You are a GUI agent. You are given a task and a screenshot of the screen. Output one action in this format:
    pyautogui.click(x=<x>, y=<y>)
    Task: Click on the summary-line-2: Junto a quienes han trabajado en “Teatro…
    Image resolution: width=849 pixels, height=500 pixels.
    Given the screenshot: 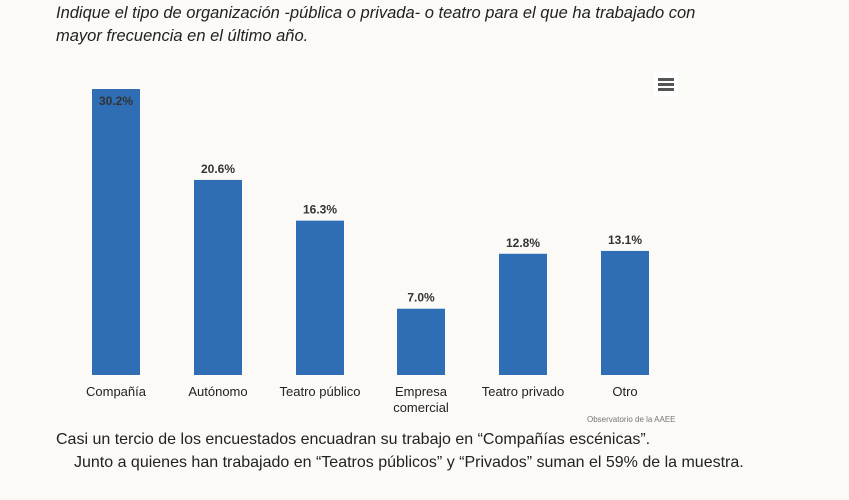 What is the action you would take?
    pyautogui.click(x=409, y=462)
    